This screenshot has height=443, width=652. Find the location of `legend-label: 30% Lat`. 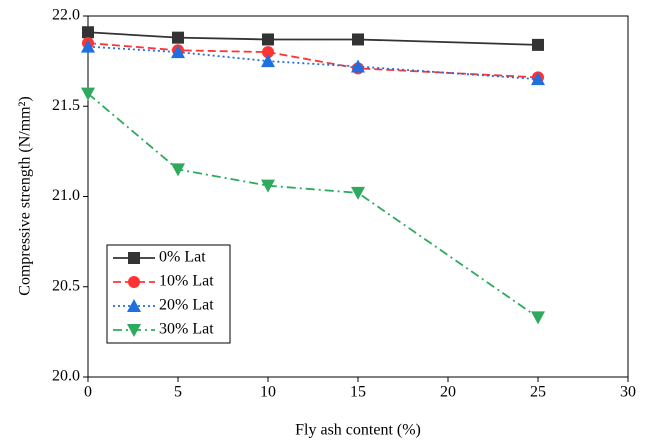

legend-label: 30% Lat is located at coordinates (186, 329).